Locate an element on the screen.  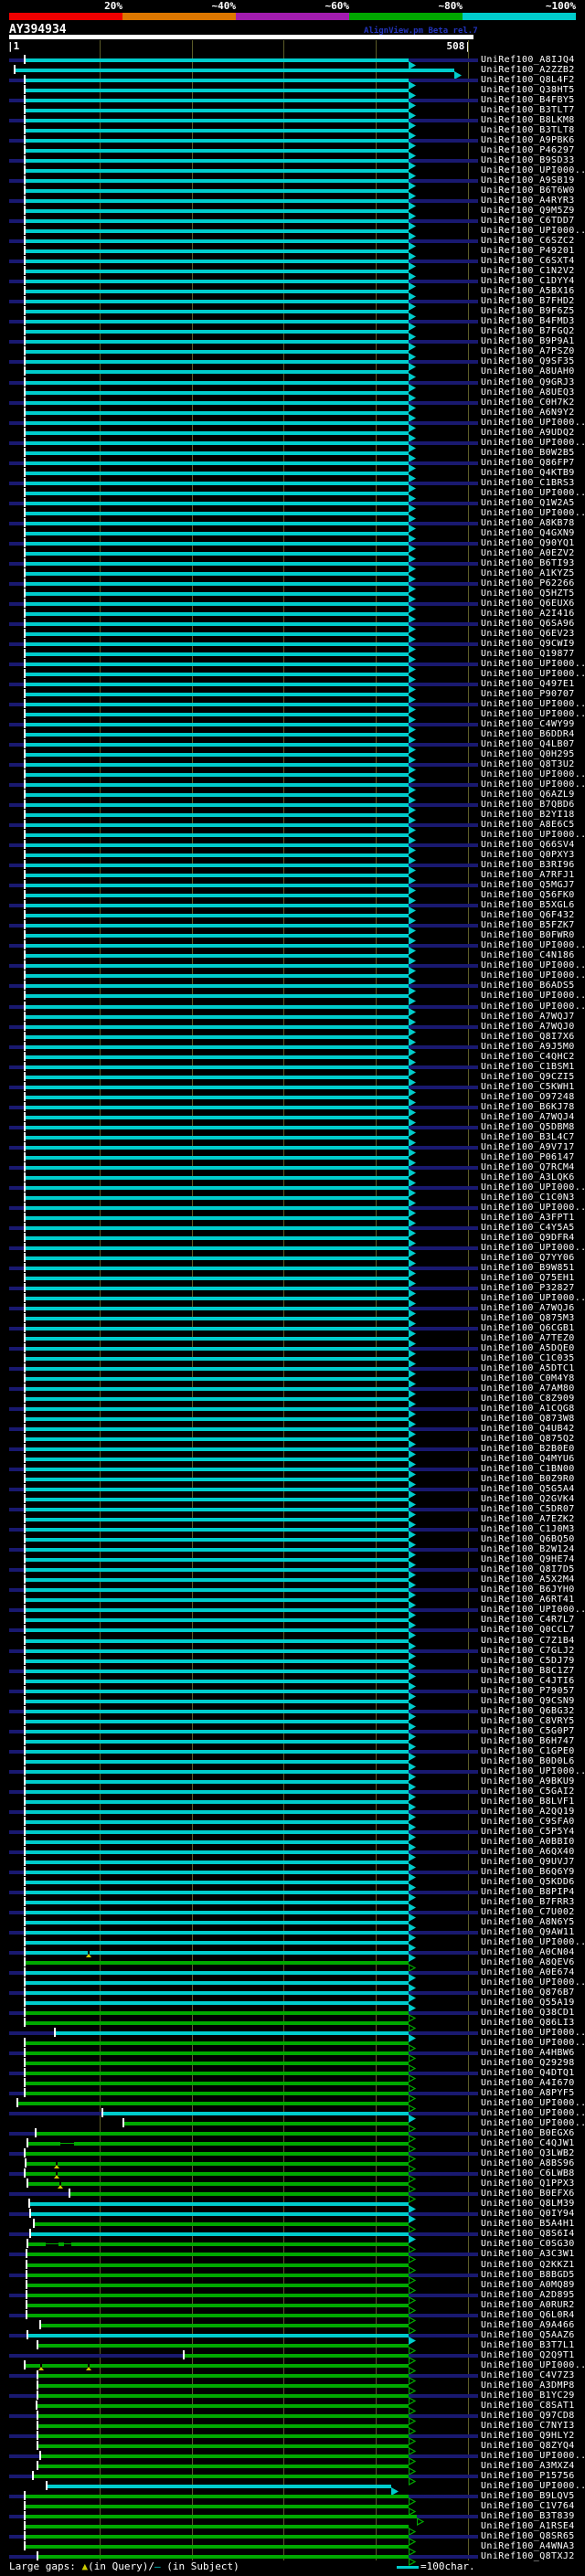
hit-label: UniRef100_Q0CCL7 is located at coordinates (528, 1630).